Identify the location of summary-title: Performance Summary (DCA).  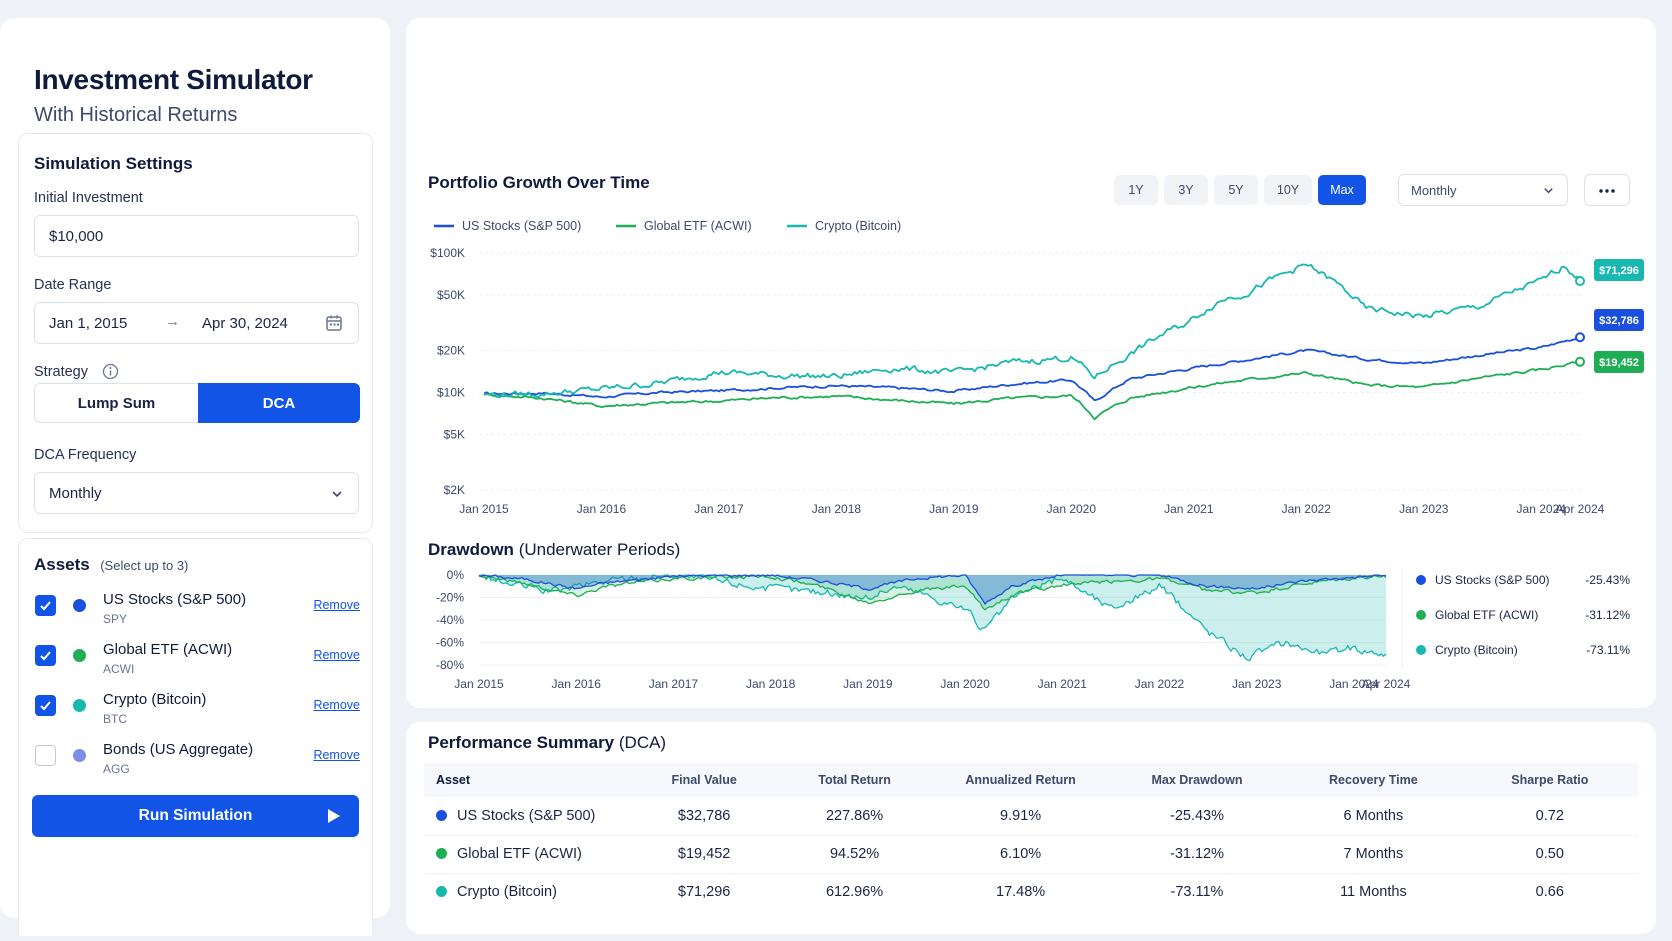
(547, 743).